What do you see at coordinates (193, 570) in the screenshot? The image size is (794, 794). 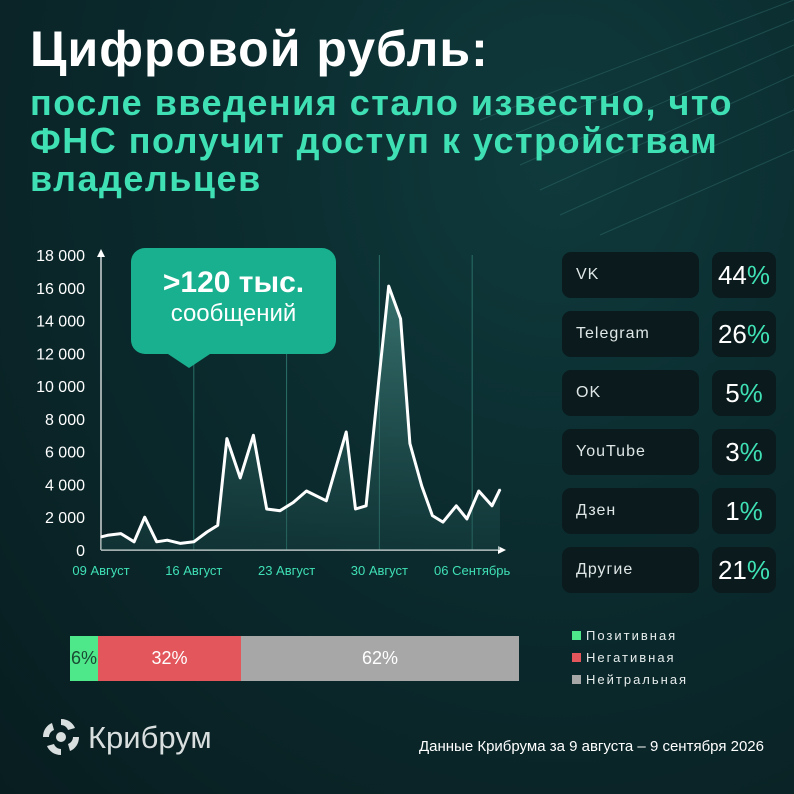 I see `x-tick-label: 16 Август` at bounding box center [193, 570].